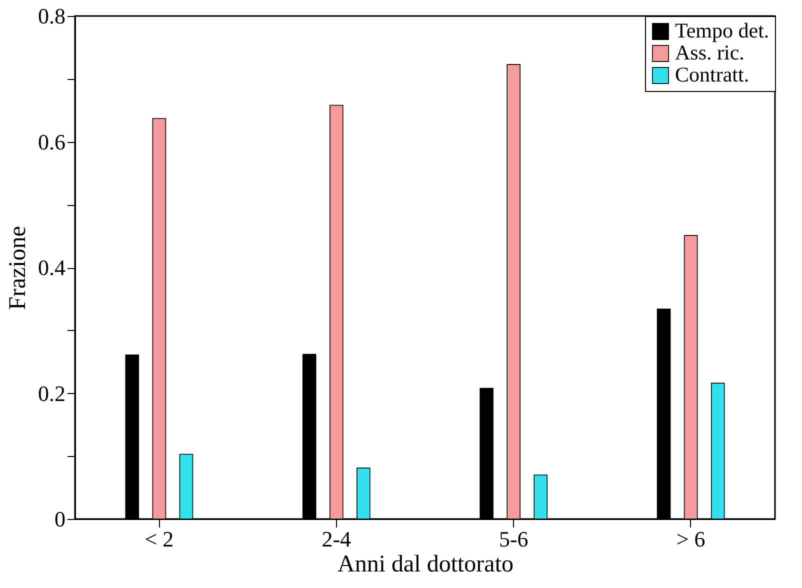  I want to click on x-tick-label: < 2, so click(159, 539).